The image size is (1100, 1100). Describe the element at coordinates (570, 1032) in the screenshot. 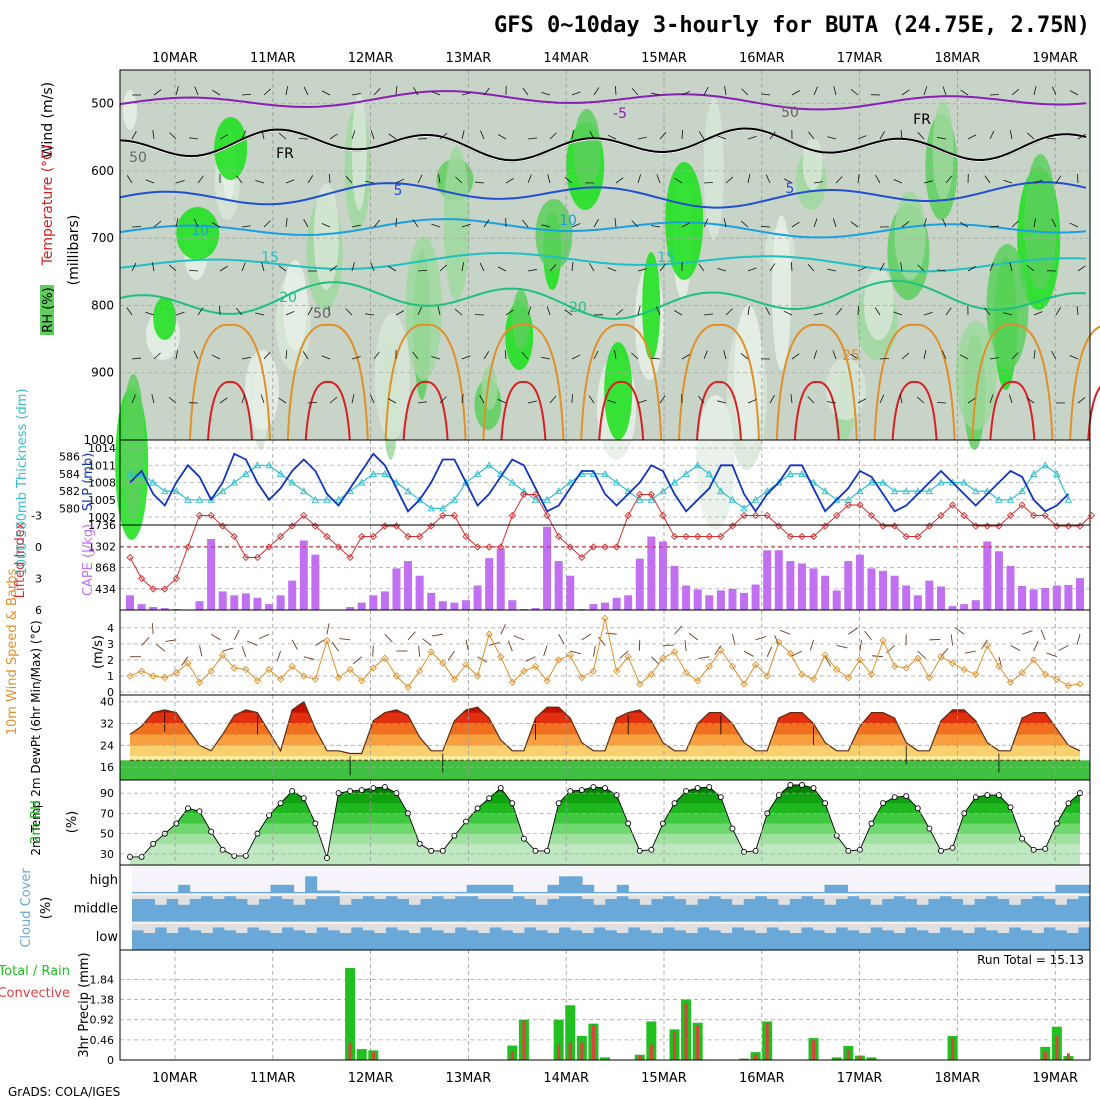

I see `precip-total-bar` at that location.